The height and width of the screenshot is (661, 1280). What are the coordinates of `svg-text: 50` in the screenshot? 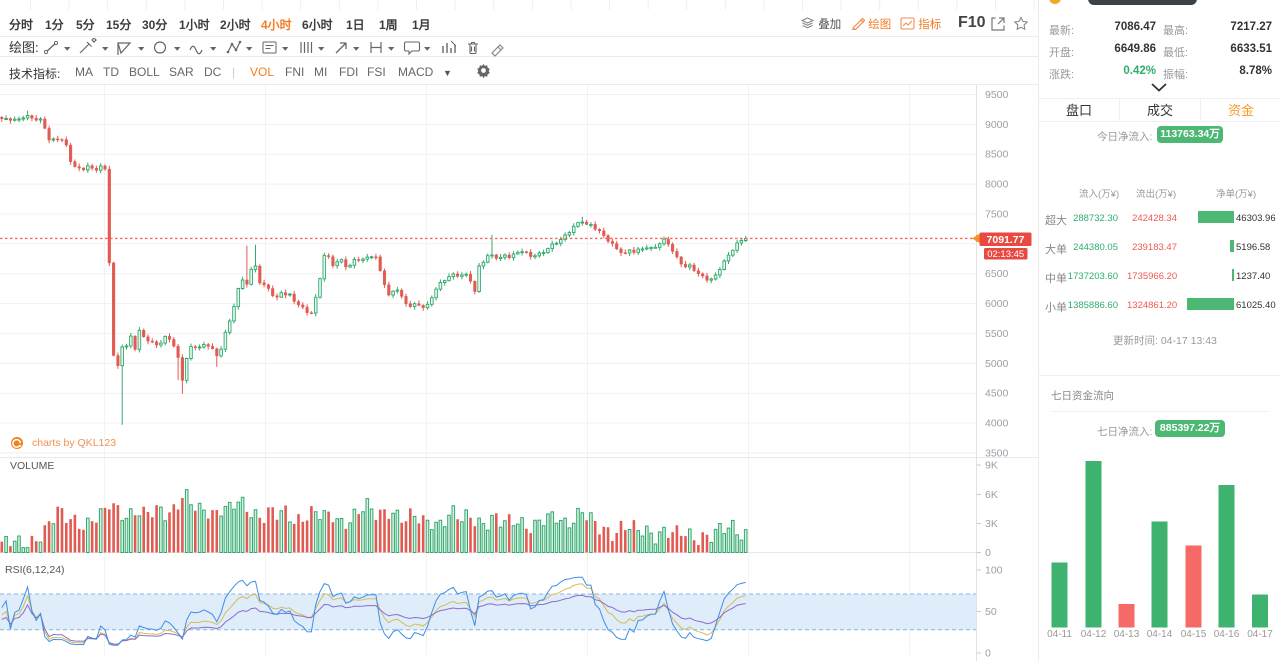 It's located at (991, 612).